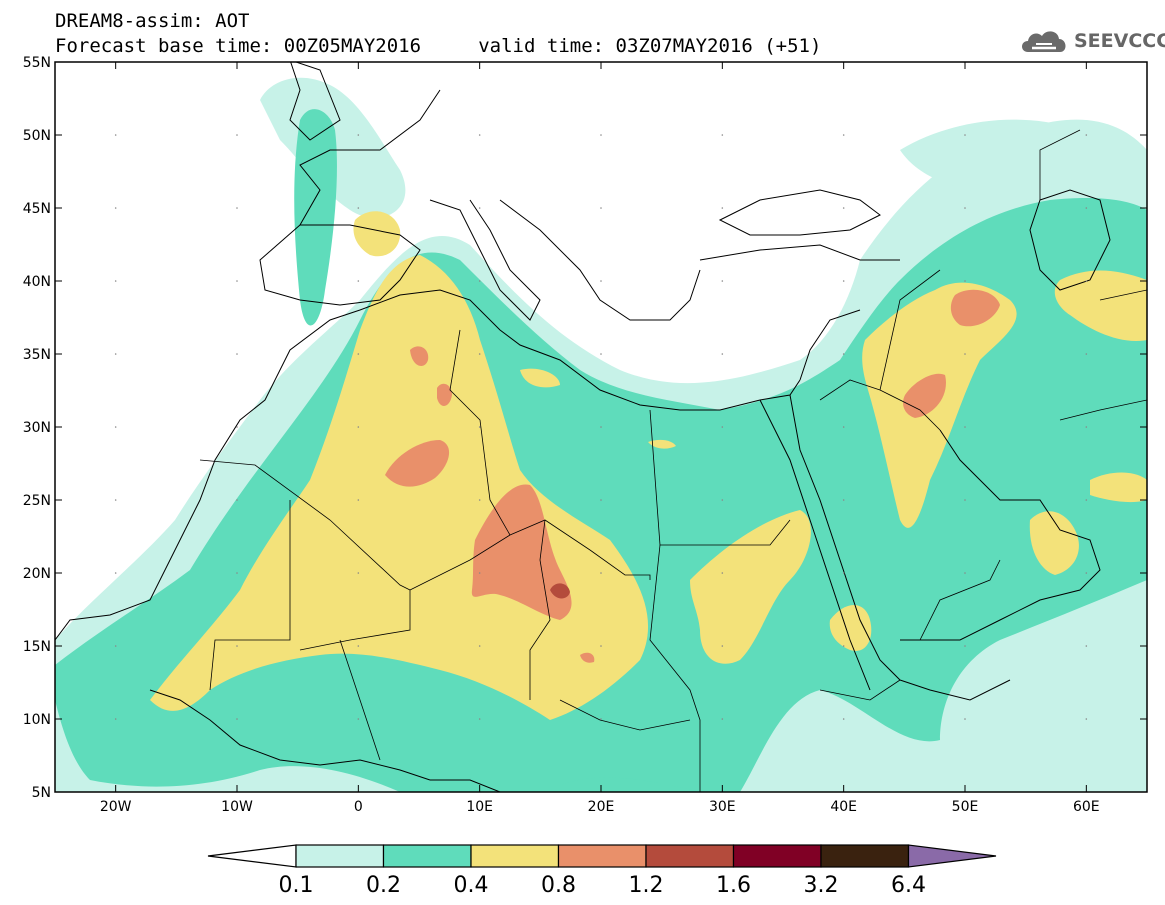  Describe the element at coordinates (821, 885) in the screenshot. I see `colorbar-label: 3.2` at that location.